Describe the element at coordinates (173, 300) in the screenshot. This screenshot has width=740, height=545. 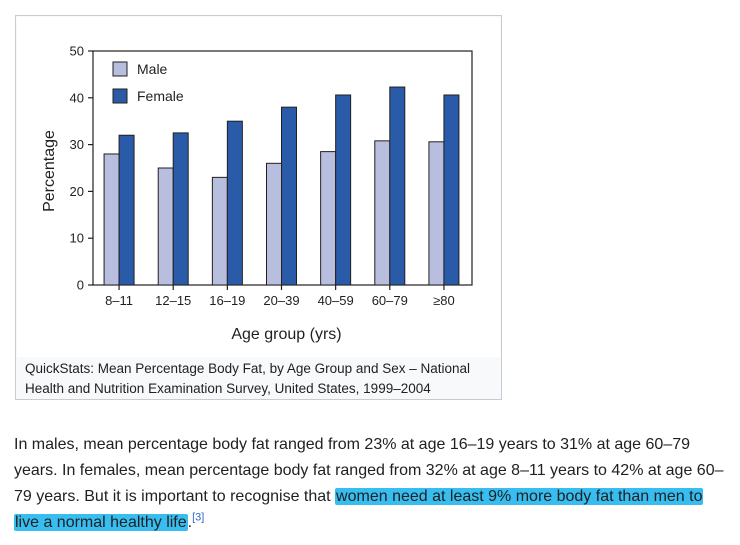
I see `x-tick-label: 12–15` at that location.